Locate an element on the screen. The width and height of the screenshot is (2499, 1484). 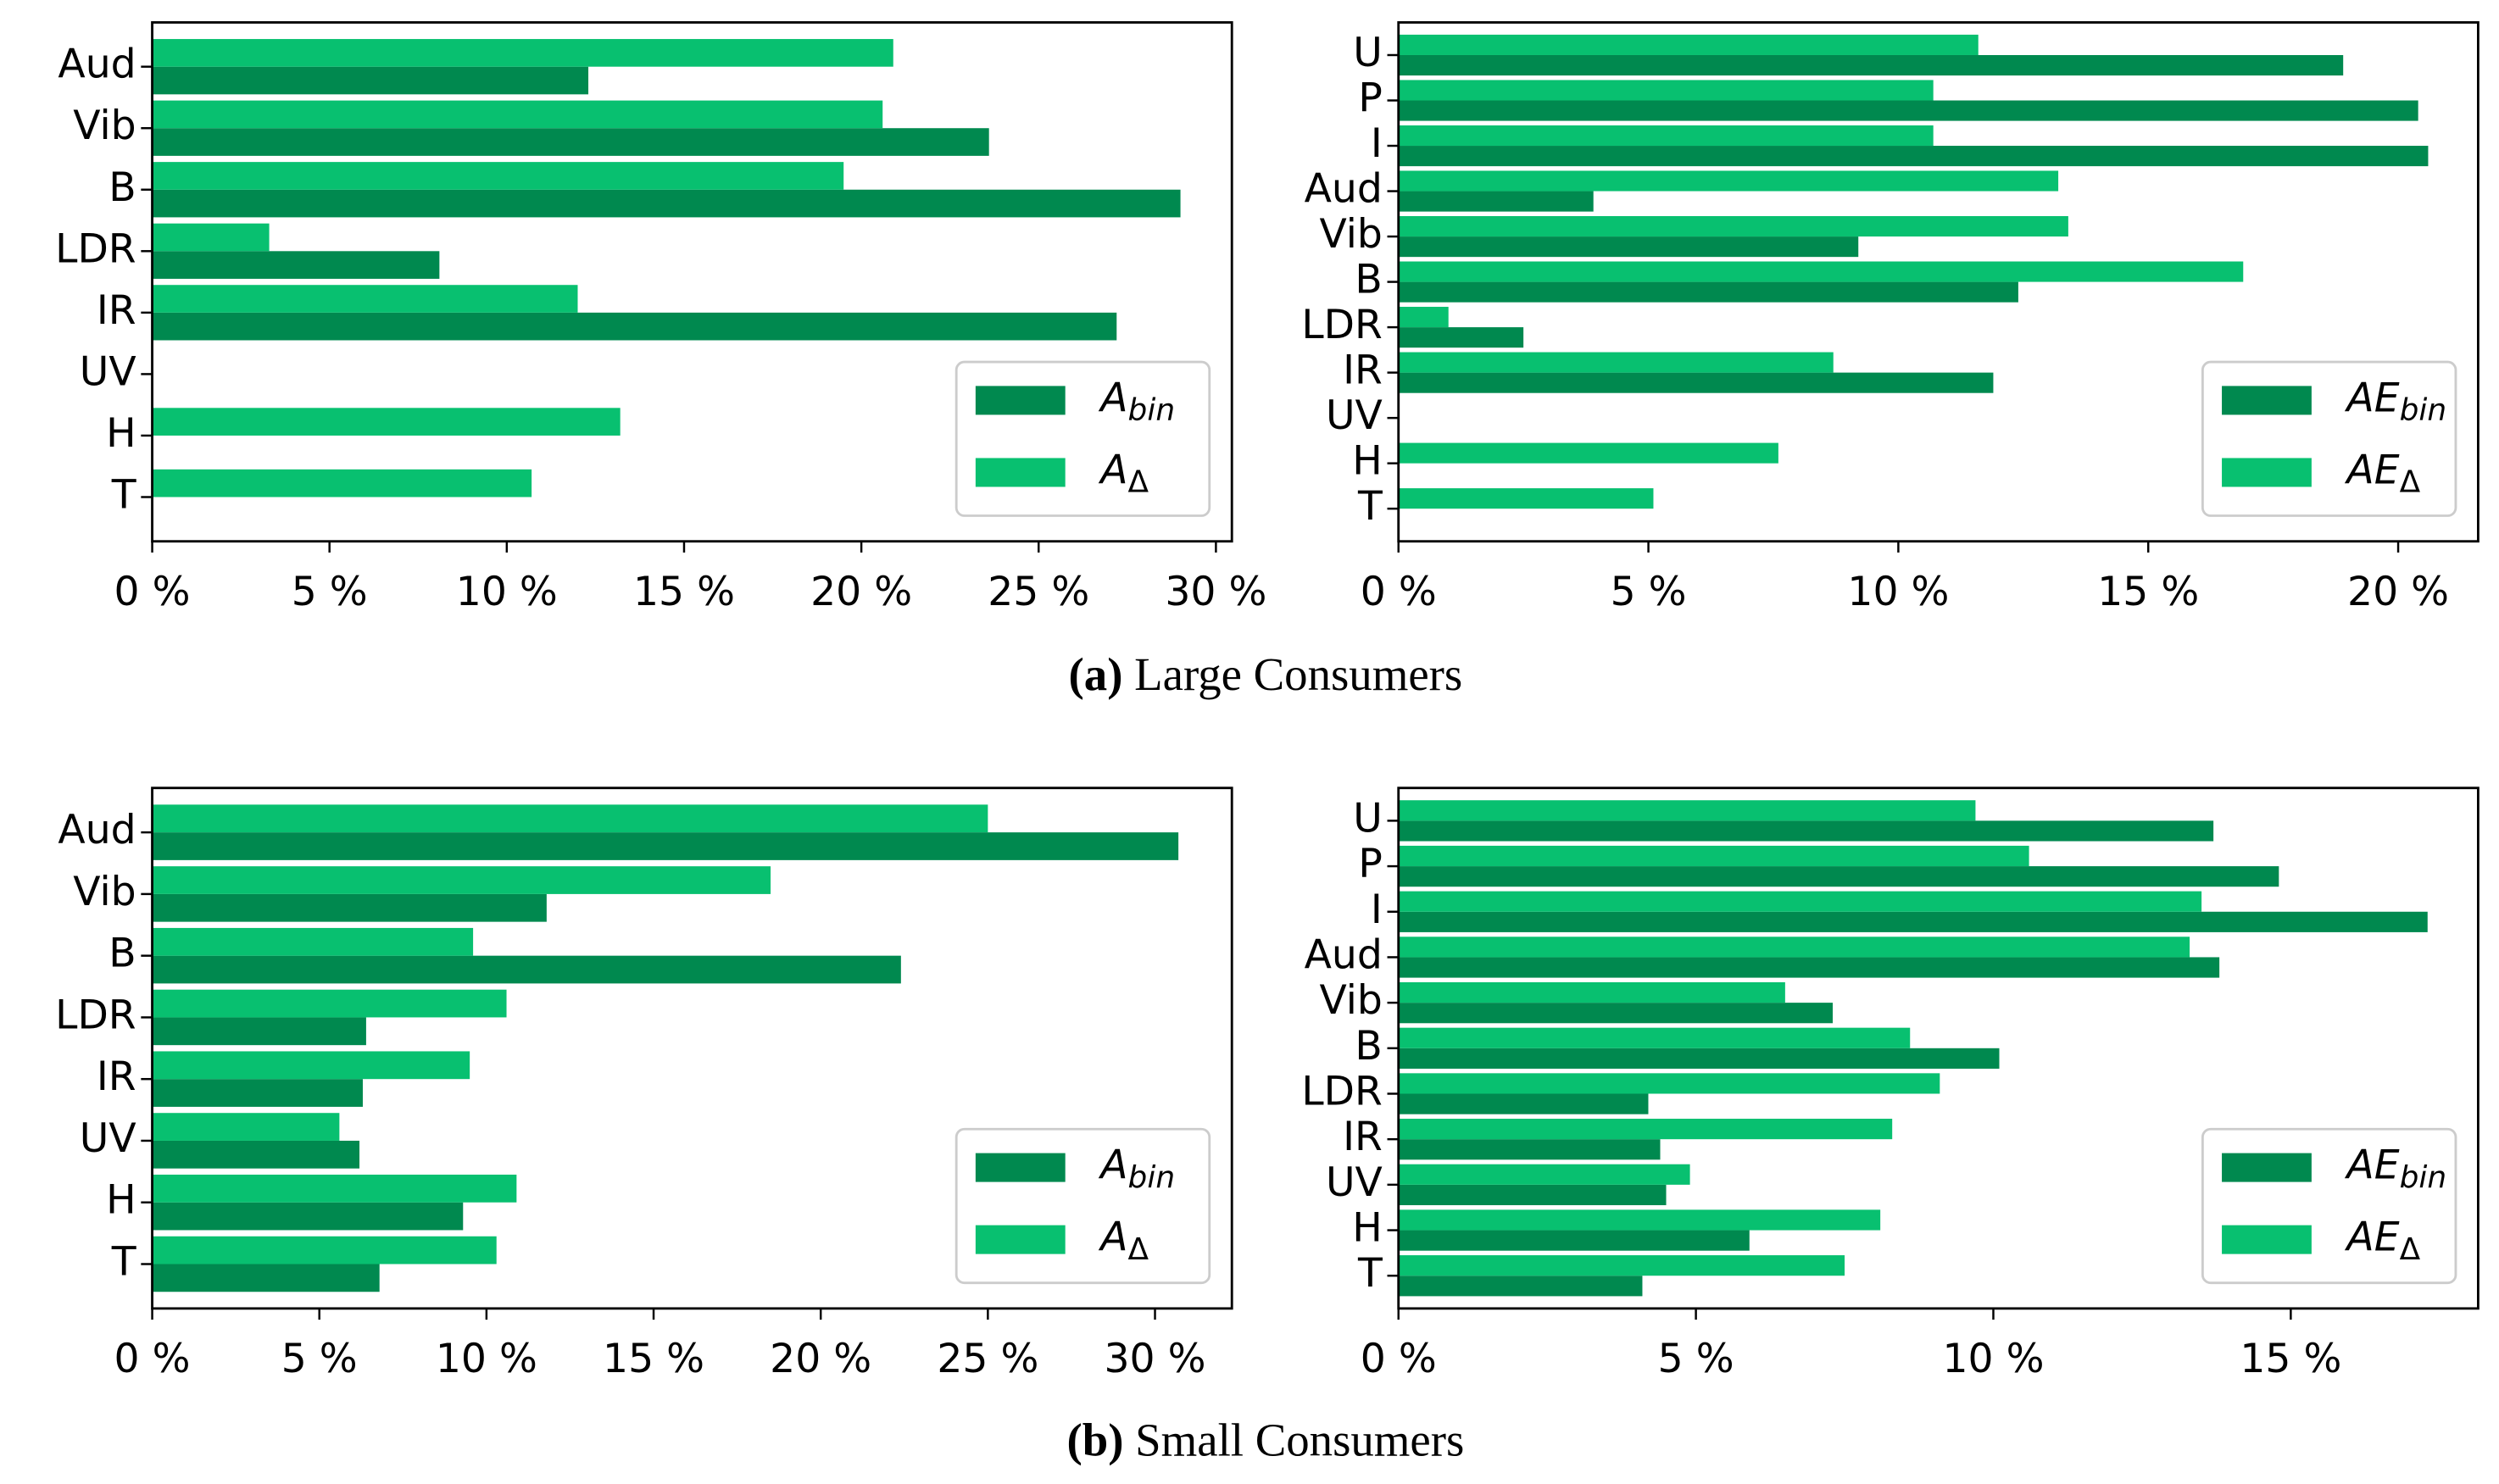
caption-label: (a) is located at coordinates (1096, 674).